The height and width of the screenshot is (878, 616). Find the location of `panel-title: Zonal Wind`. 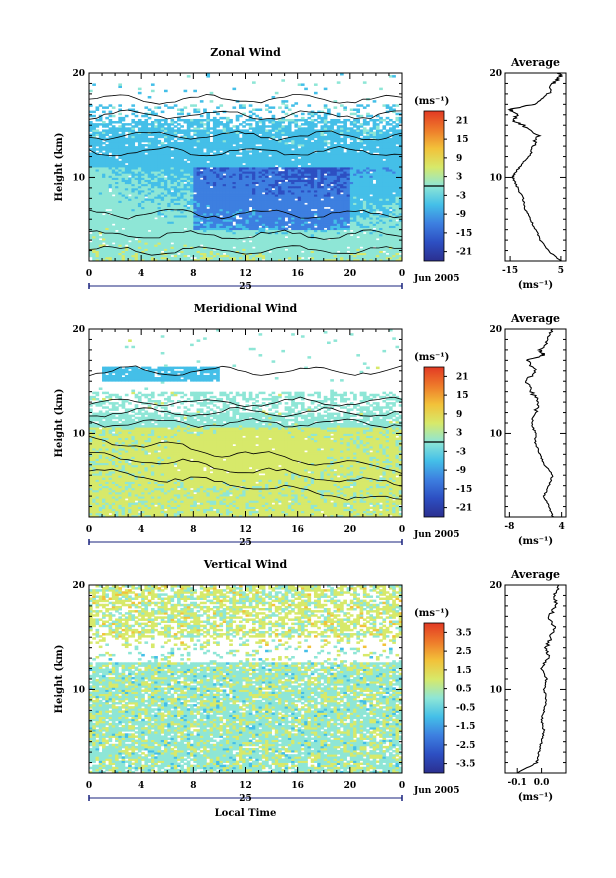

panel-title: Zonal Wind is located at coordinates (245, 52).